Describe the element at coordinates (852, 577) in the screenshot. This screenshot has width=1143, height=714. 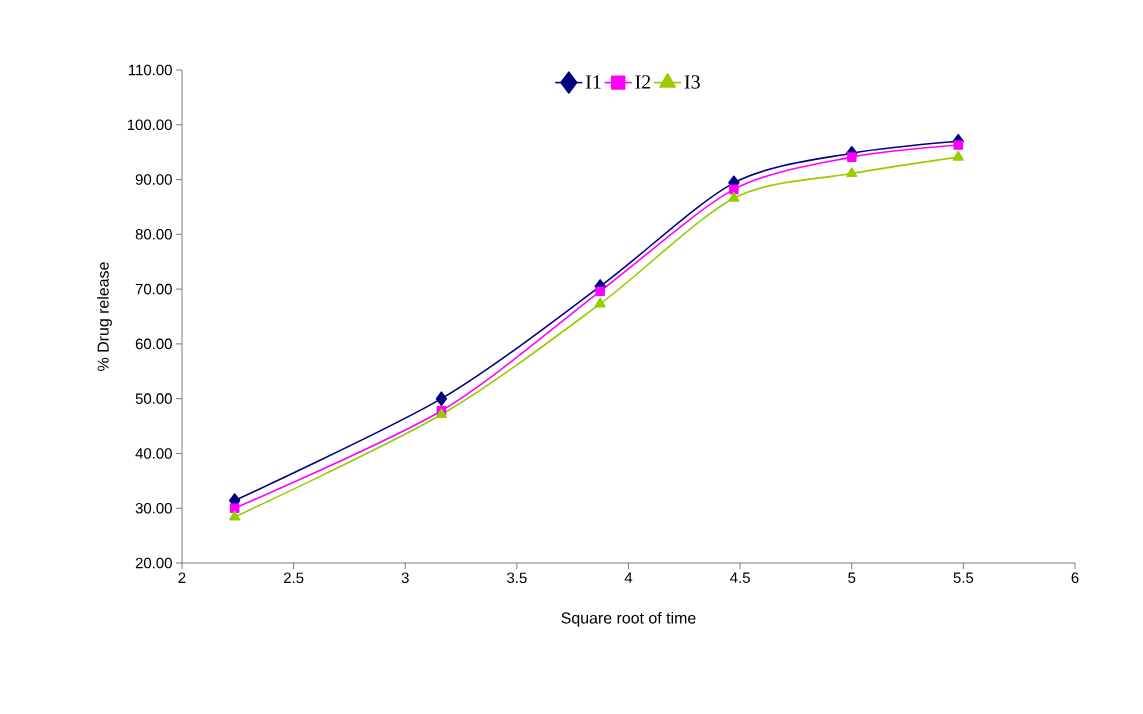
I see `x-tick-label: 5` at that location.